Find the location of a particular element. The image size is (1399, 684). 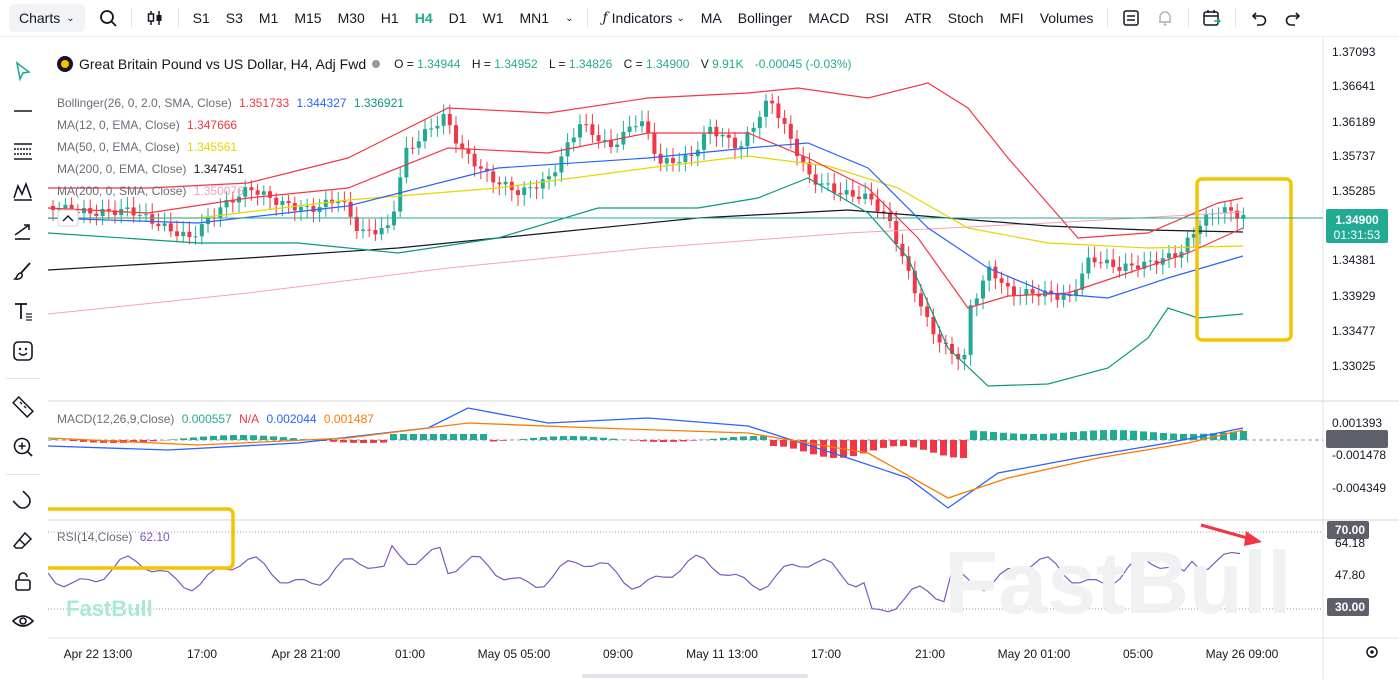

timeframe-mn1: MN1 is located at coordinates (535, 18).